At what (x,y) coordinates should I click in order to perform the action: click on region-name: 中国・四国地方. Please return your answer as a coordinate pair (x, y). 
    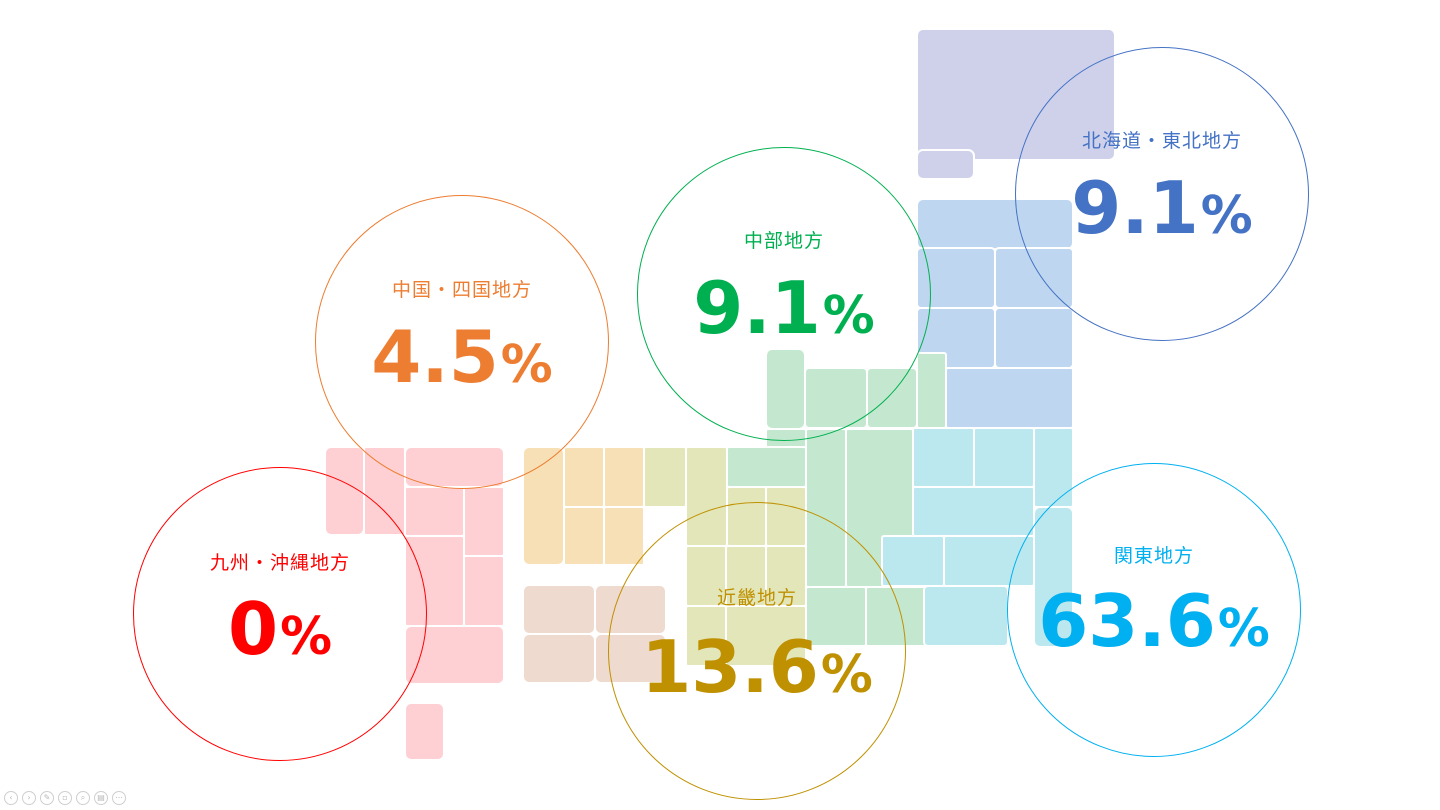
    Looking at the image, I should click on (461, 290).